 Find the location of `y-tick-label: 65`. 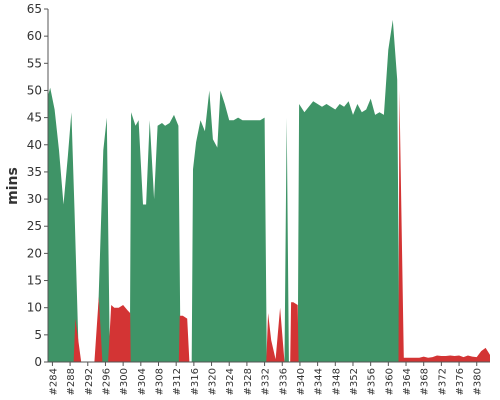

y-tick-label: 65 is located at coordinates (34, 9).